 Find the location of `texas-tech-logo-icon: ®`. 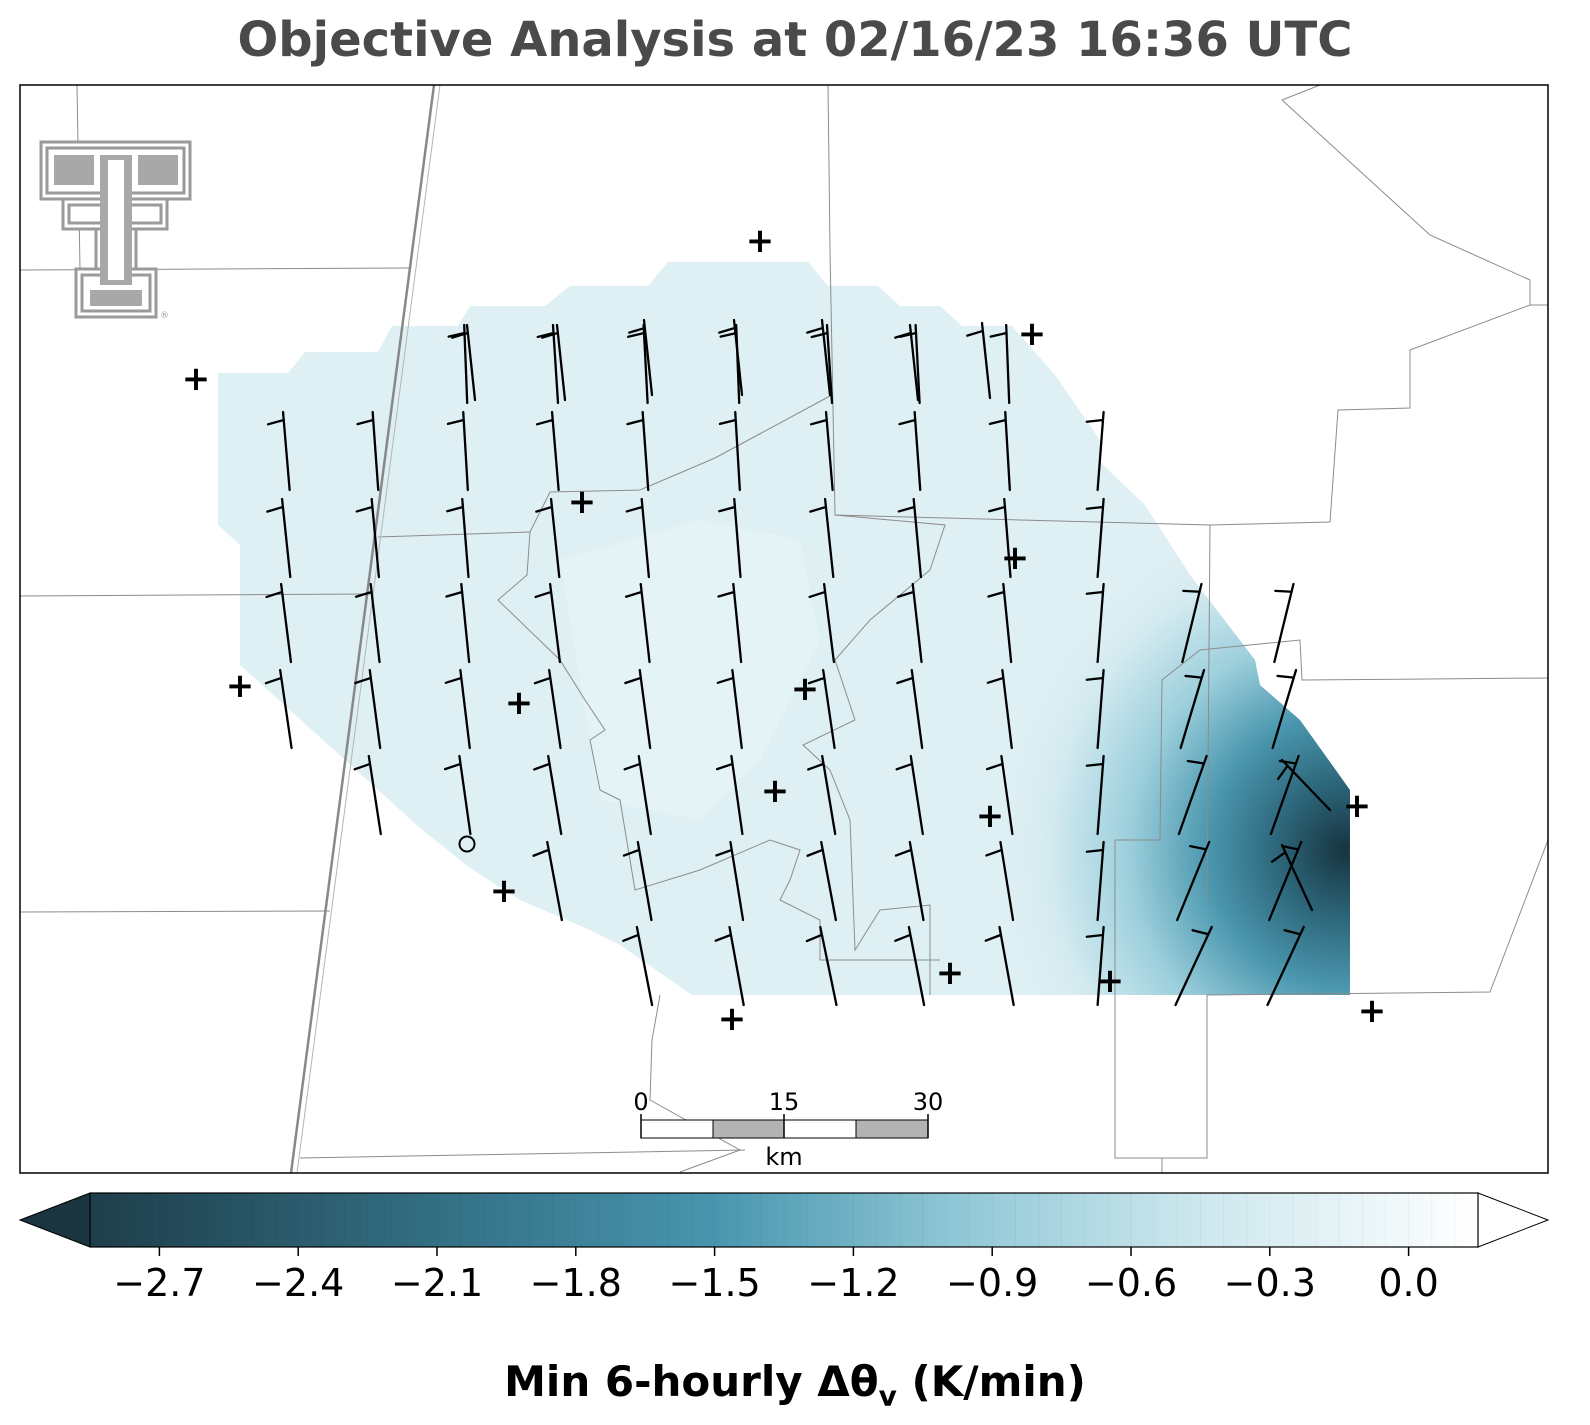

texas-tech-logo-icon: ® is located at coordinates (115, 230).